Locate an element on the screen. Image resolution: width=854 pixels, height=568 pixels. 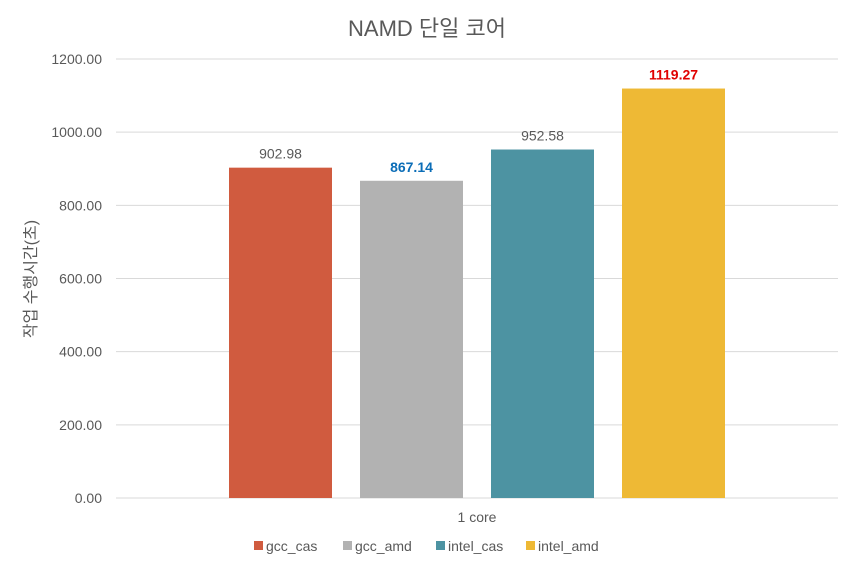
legend-item-gcc_cas: gcc_cas is located at coordinates (285, 546).